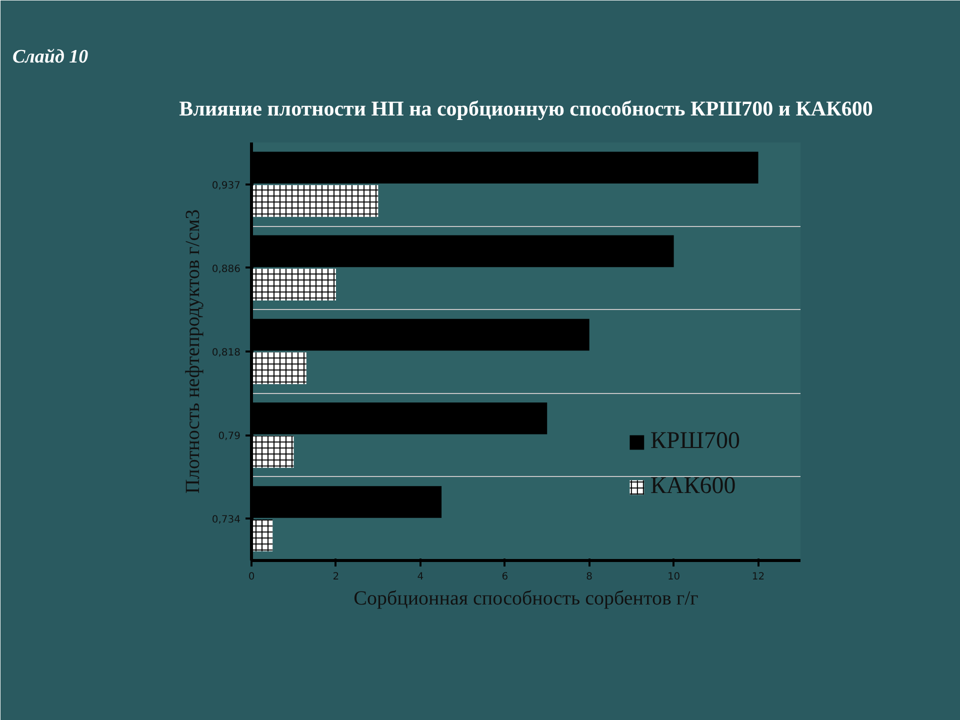 This screenshot has height=720, width=960. I want to click on x-tick-label: 0, so click(251, 577).